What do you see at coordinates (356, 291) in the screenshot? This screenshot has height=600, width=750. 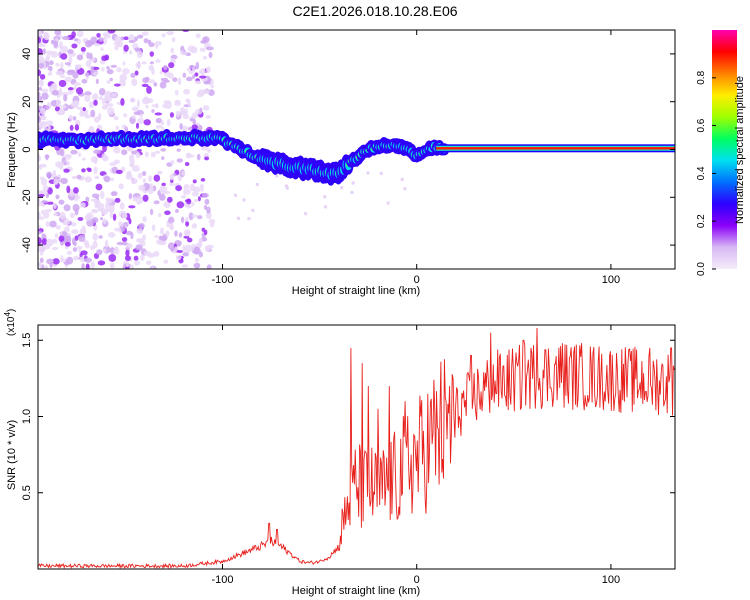 I see `spectrogram-x-label: Height of straight line (km)` at bounding box center [356, 291].